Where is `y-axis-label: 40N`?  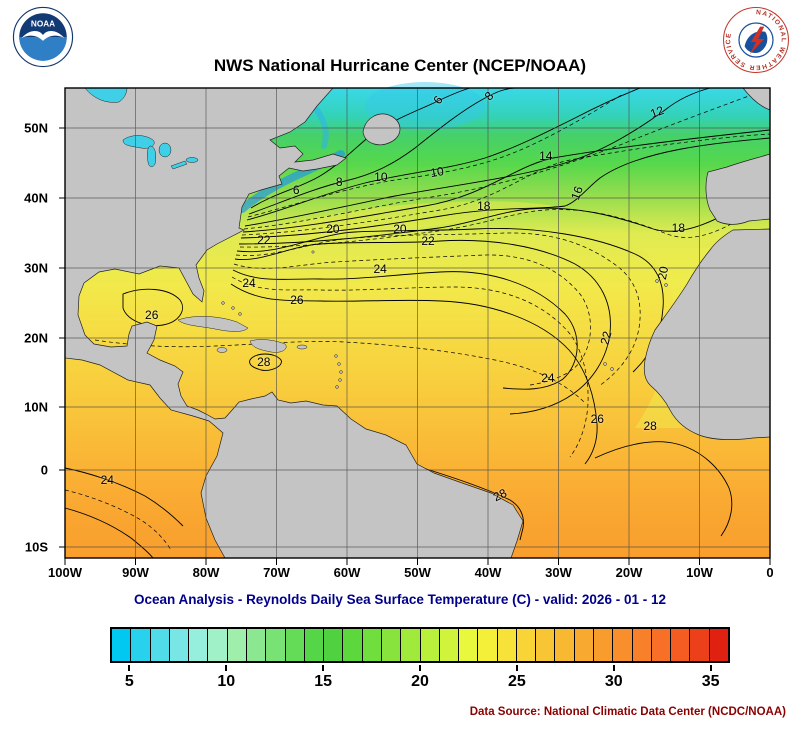
y-axis-label: 40N is located at coordinates (36, 198).